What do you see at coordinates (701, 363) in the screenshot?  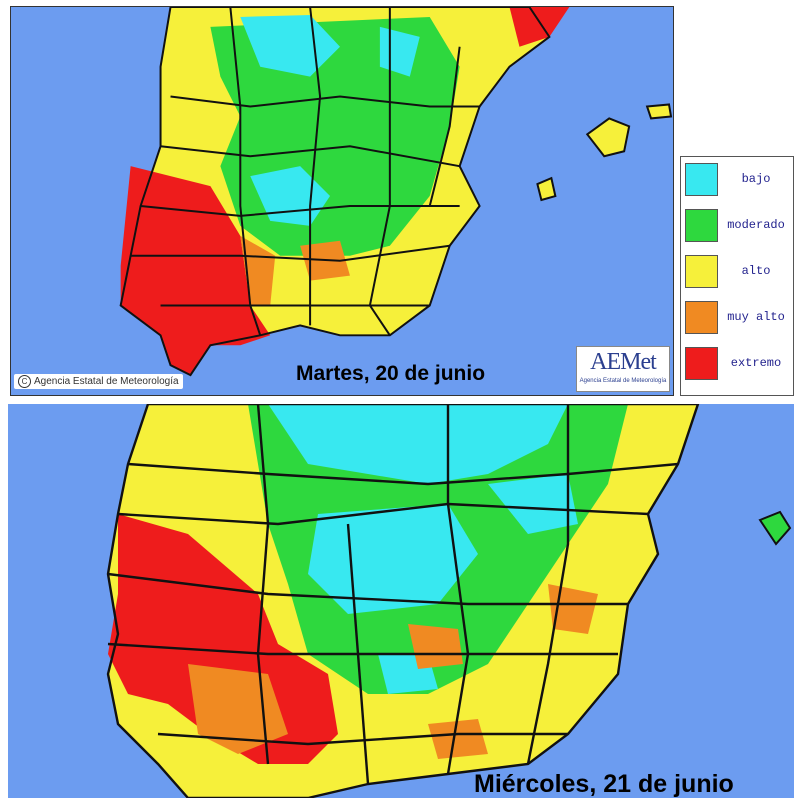 I see `legend-swatch-extremo` at bounding box center [701, 363].